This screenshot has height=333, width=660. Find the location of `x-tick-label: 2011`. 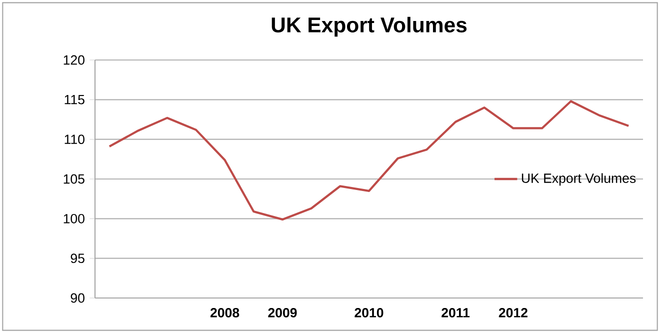

x-tick-label: 2011 is located at coordinates (456, 313).